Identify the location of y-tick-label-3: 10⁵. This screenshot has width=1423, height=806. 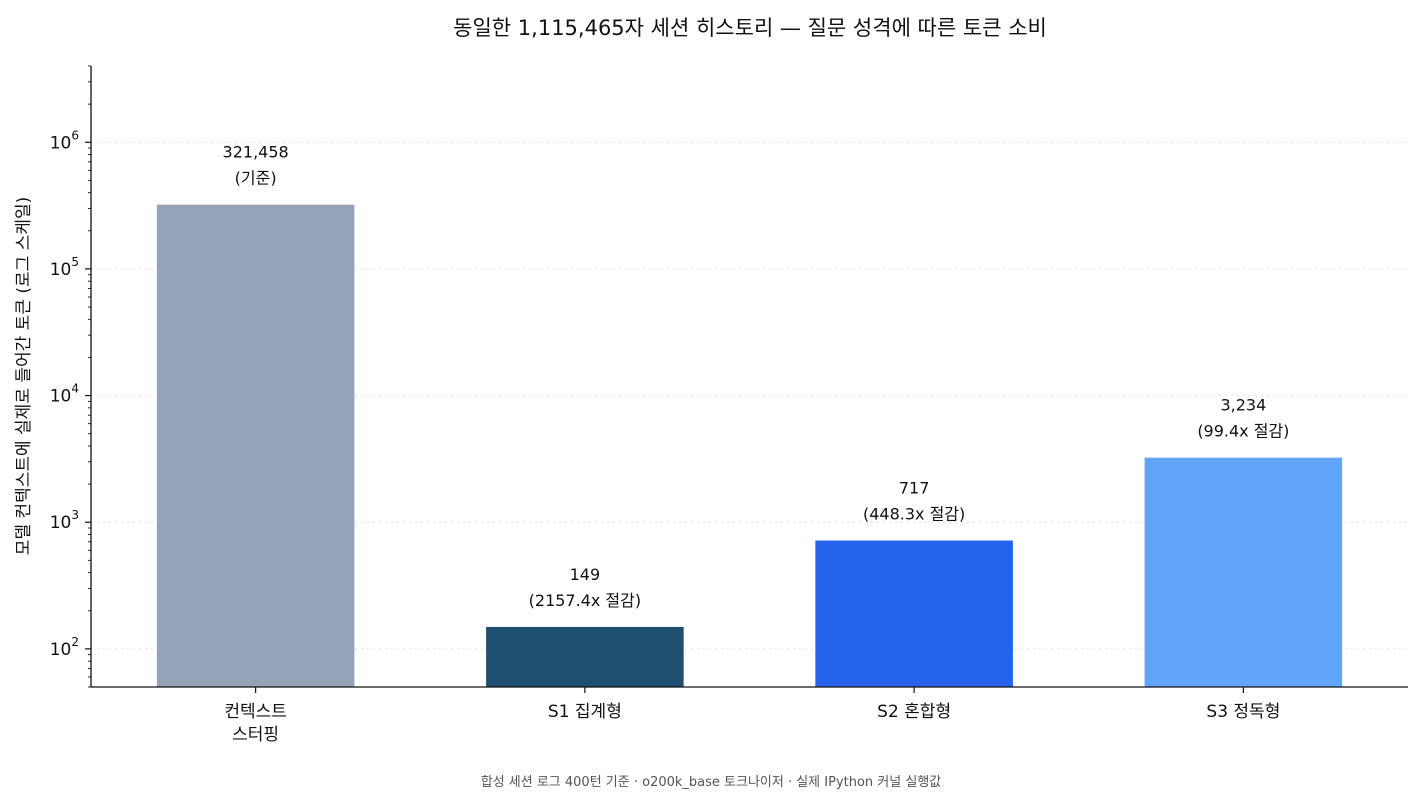
(64, 267).